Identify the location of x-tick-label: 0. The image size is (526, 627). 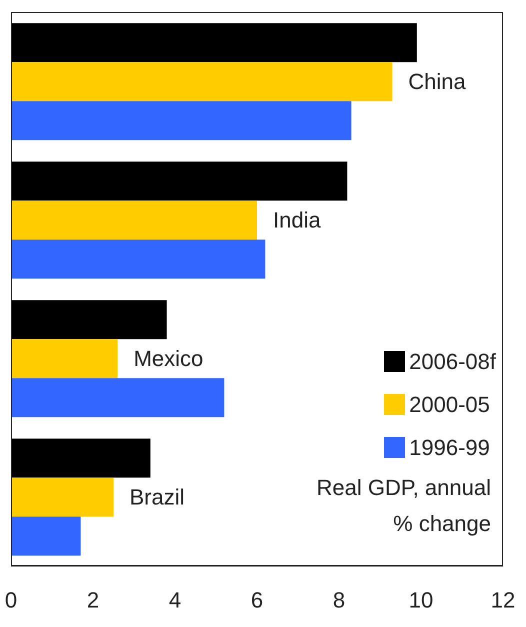
(11, 600).